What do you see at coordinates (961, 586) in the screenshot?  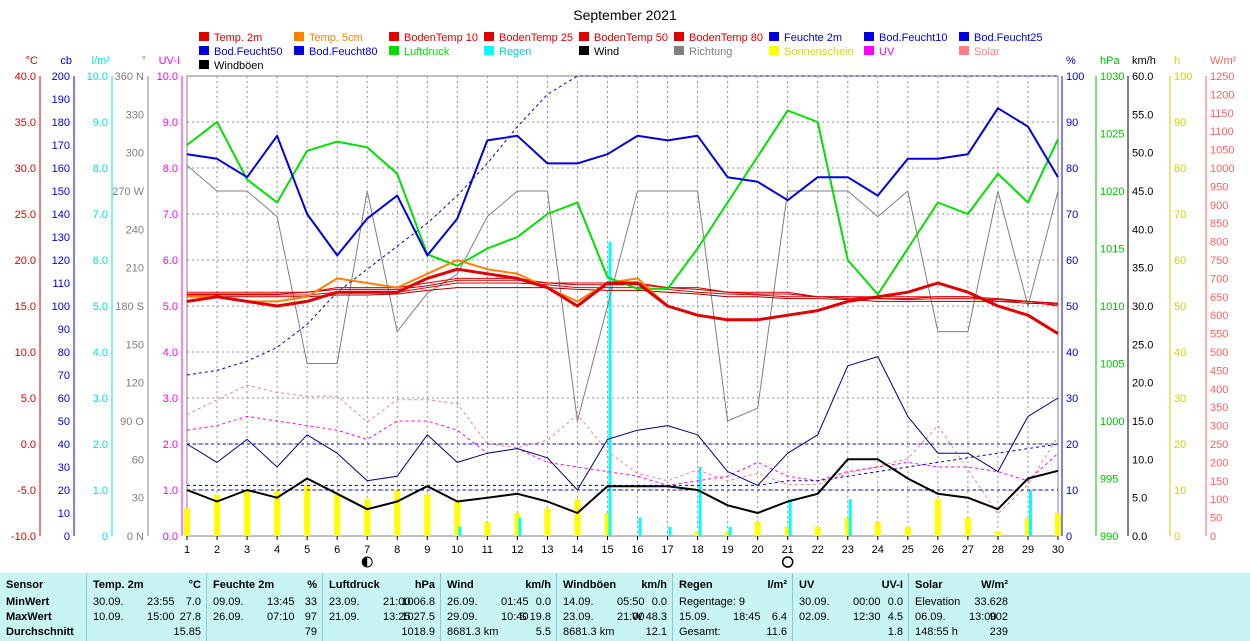 I see `table-header: Solar W/m²` at bounding box center [961, 586].